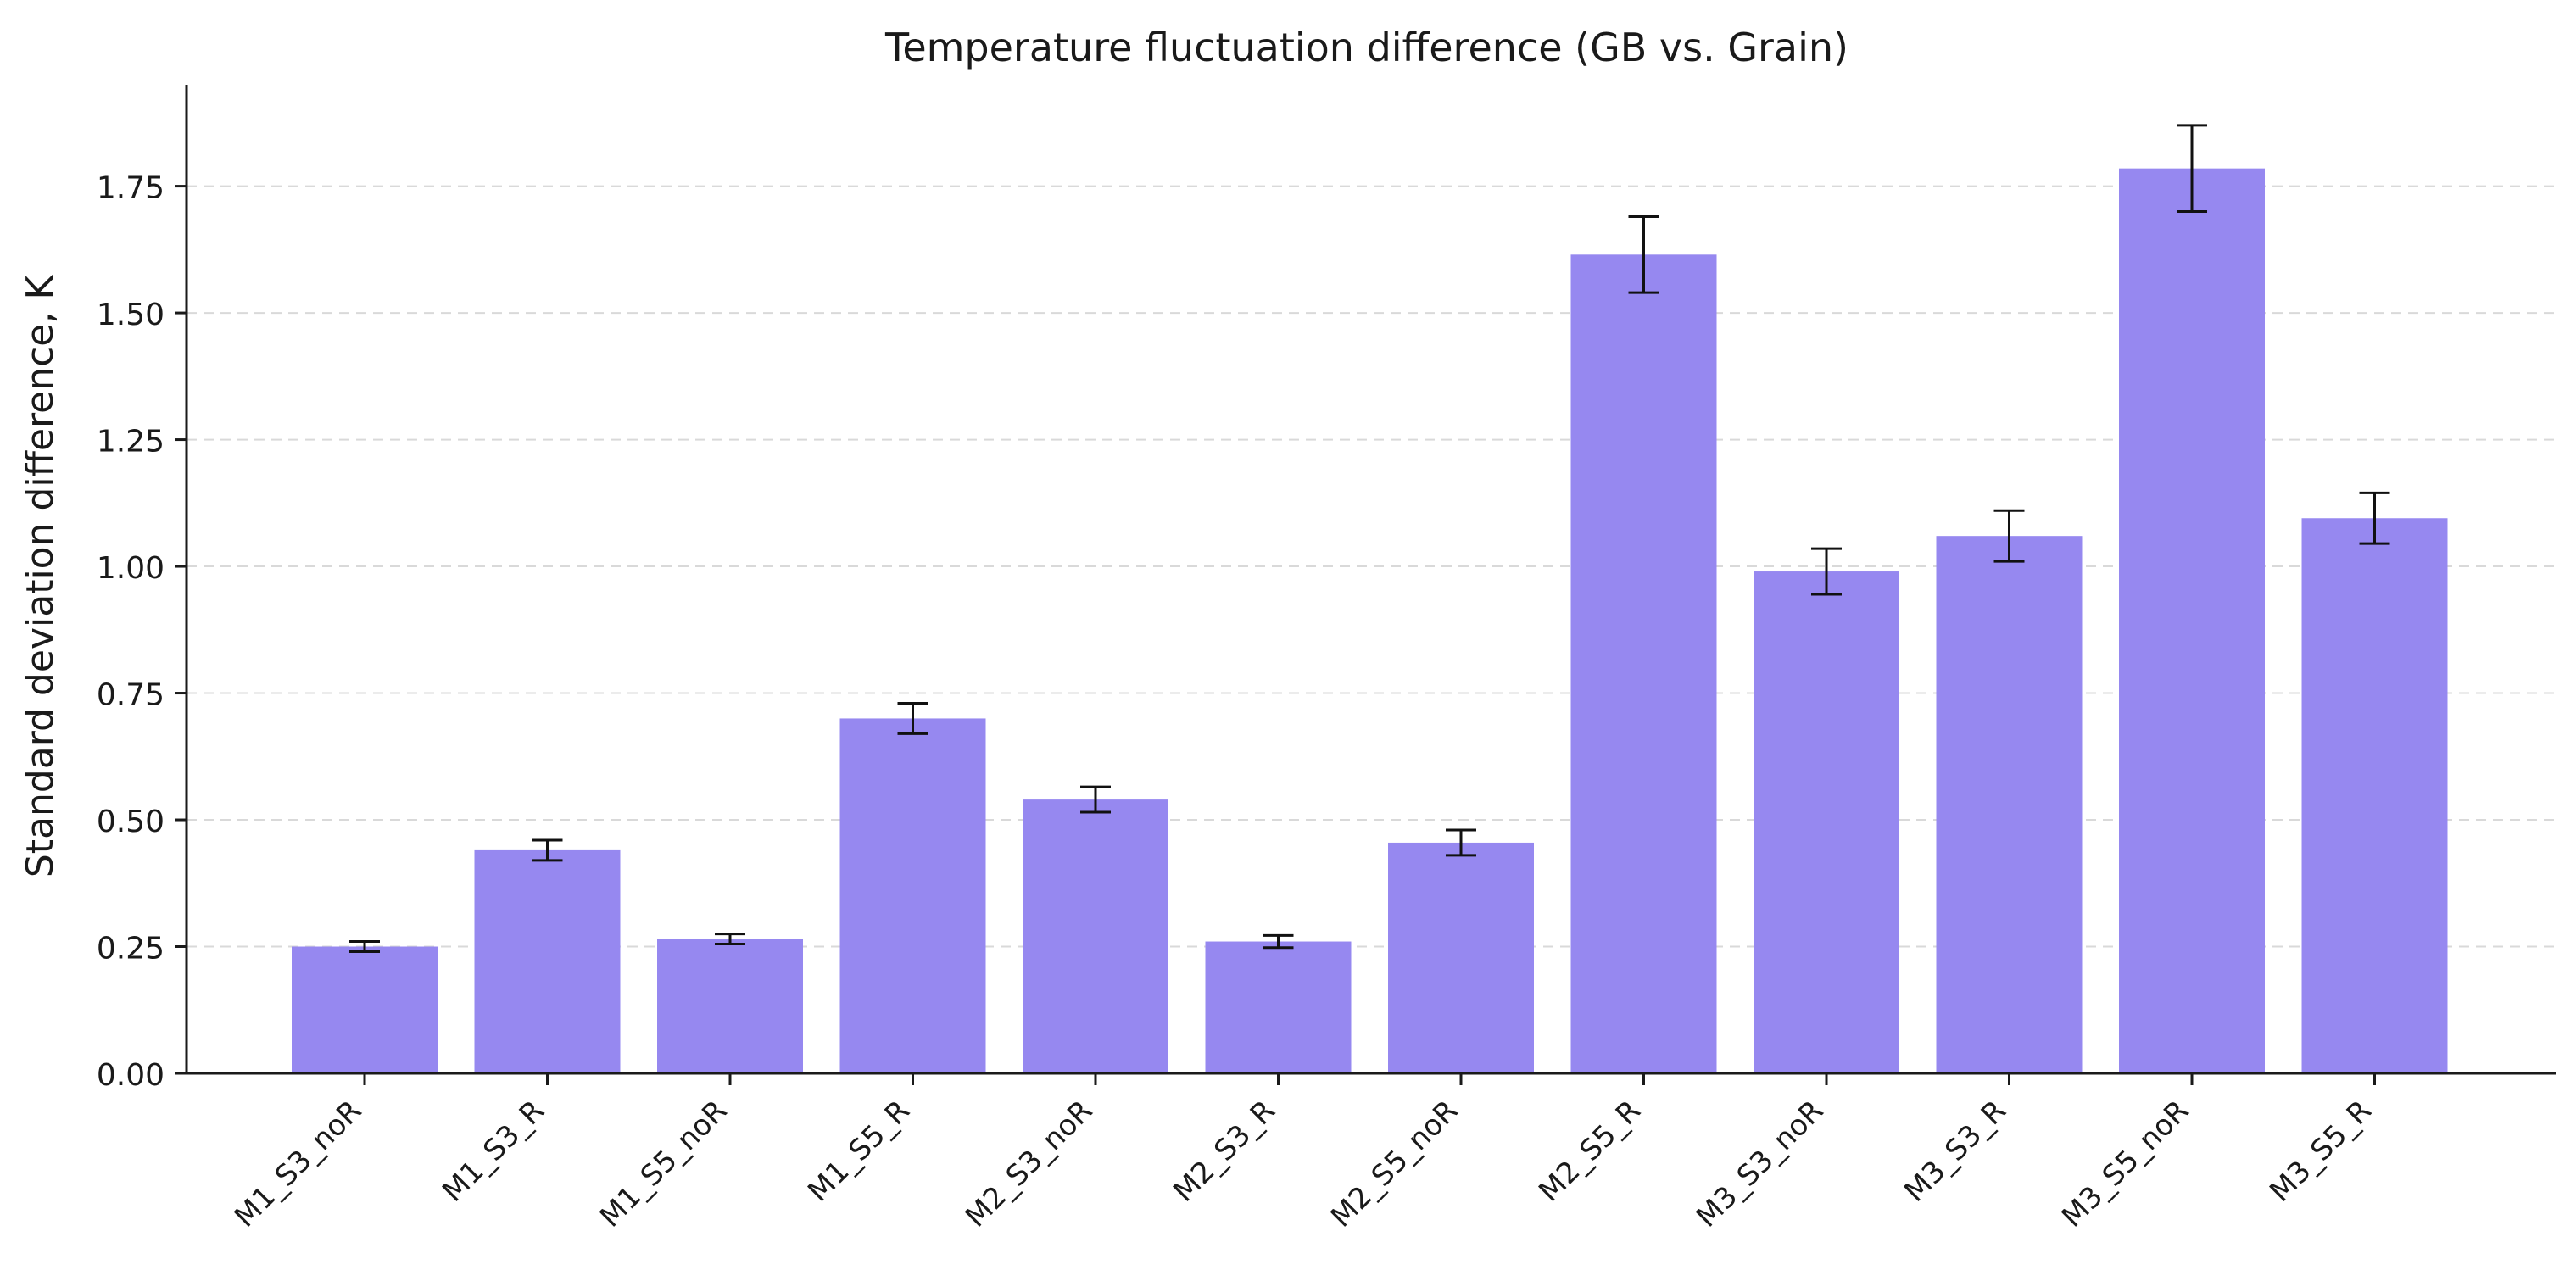 The height and width of the screenshot is (1270, 2576). I want to click on y-tick-label: 0.50, so click(130, 822).